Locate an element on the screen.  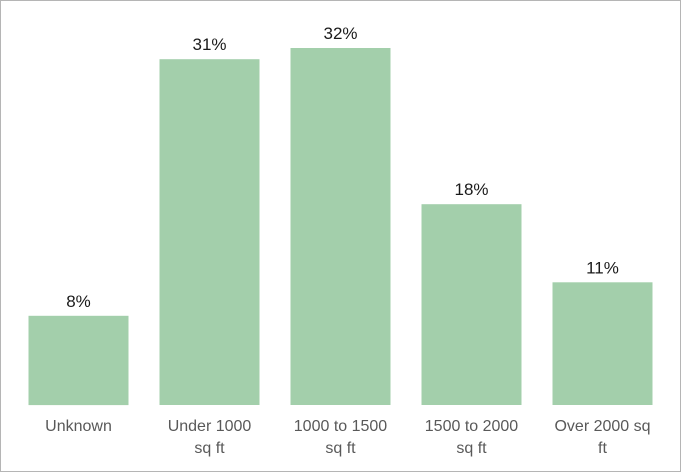
x-tick-label-1-line-1: sq ft is located at coordinates (209, 448).